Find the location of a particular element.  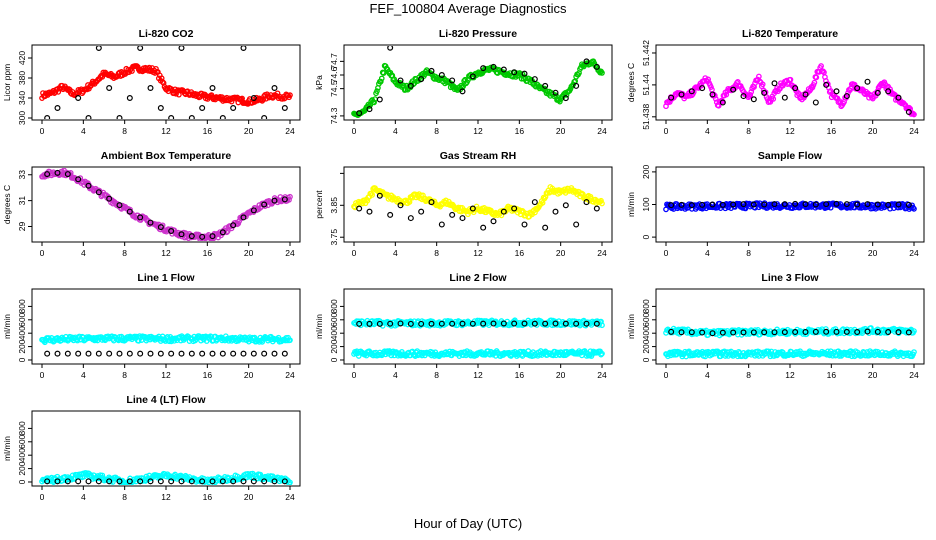

y-tick-label: 380 is located at coordinates (22, 78).